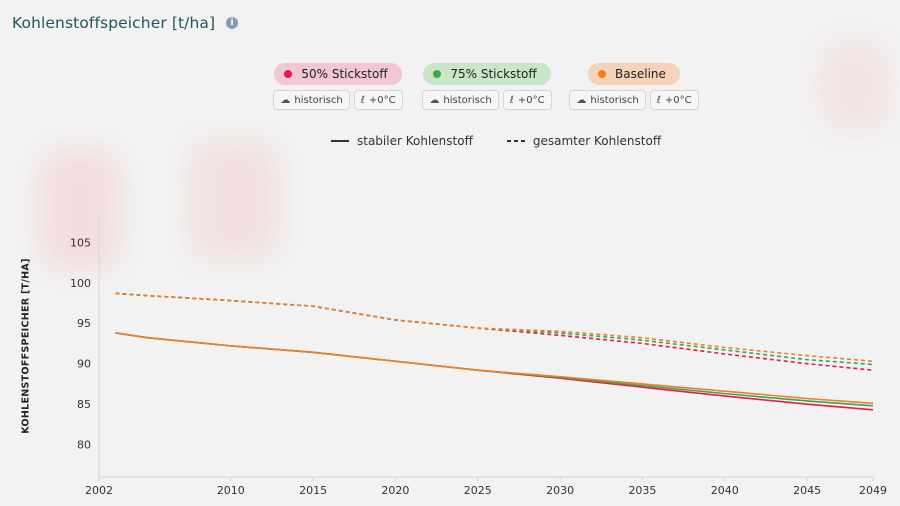 This screenshot has width=900, height=506. Describe the element at coordinates (634, 86) in the screenshot. I see `scenario-2: Baseline ☁ historisch ℓ +0°C` at that location.